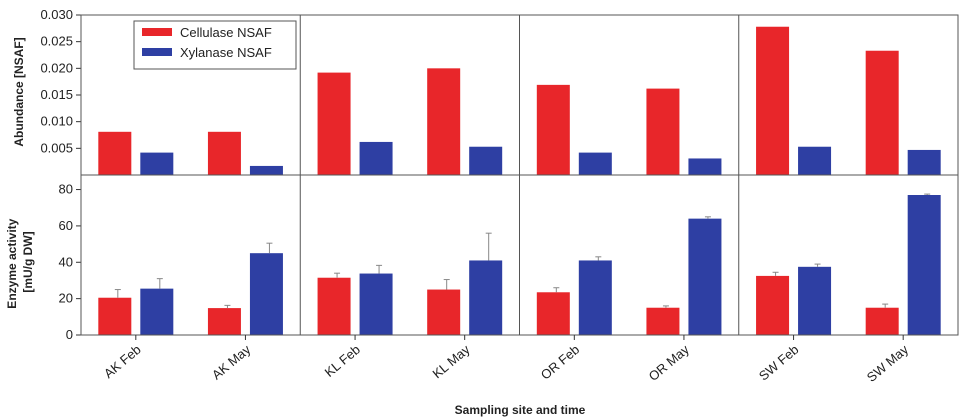 The height and width of the screenshot is (420, 960). I want to click on x-tick-label: KL May, so click(451, 361).